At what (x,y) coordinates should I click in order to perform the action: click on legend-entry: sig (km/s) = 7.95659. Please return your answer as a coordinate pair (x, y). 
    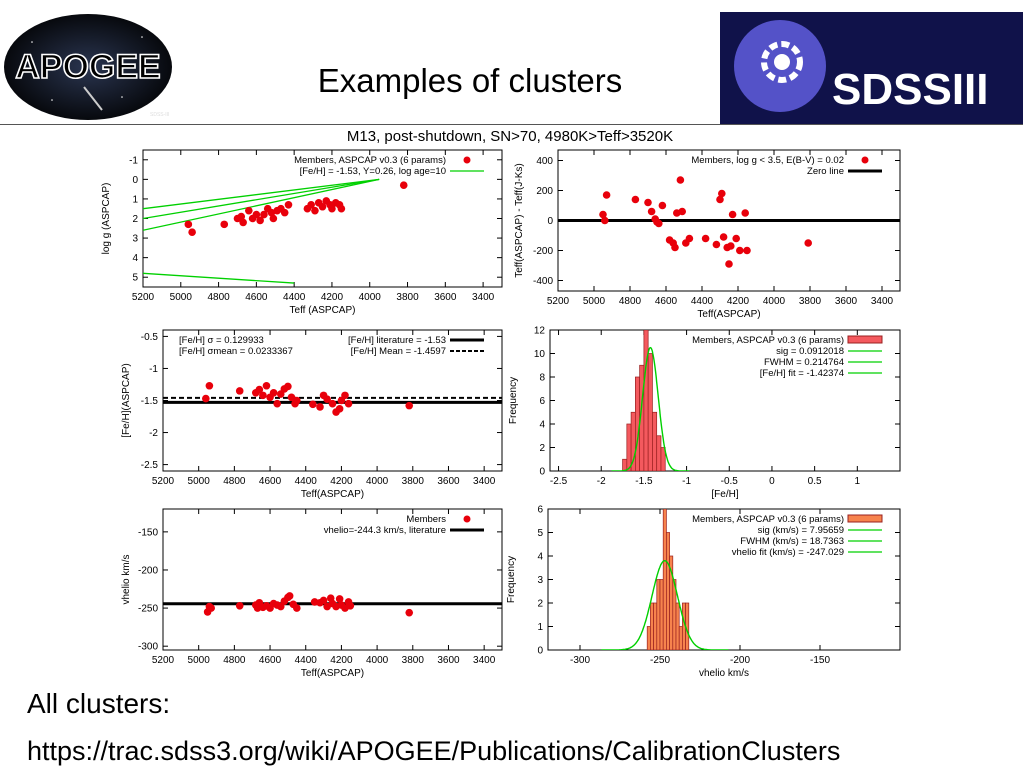
    Looking at the image, I should click on (801, 530).